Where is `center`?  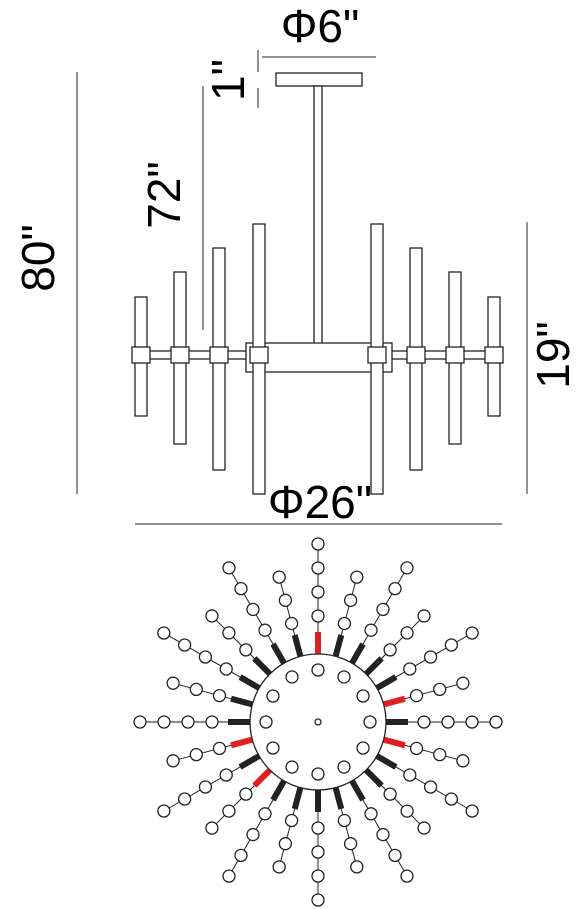
center is located at coordinates (318, 722).